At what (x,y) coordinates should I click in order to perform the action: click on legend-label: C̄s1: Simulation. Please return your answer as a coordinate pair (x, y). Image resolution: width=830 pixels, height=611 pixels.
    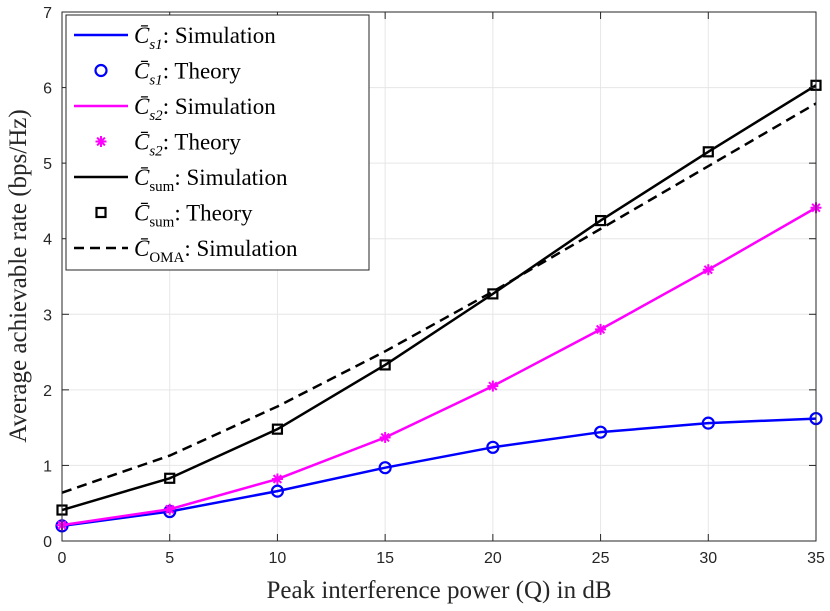
    Looking at the image, I should click on (205, 38).